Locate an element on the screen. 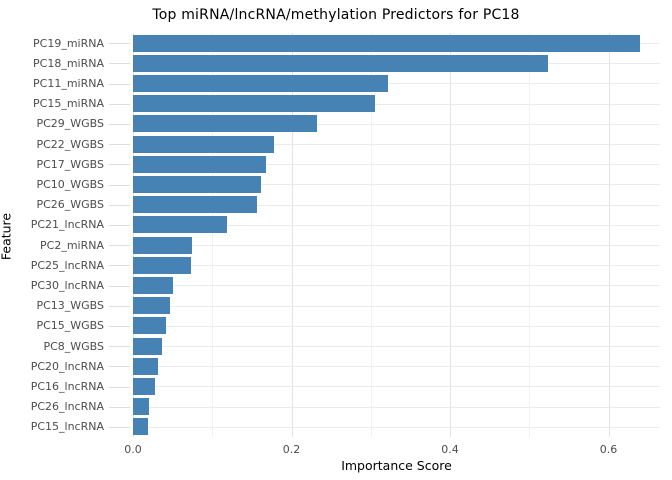 The width and height of the screenshot is (672, 480). y-tick-label: PC15_miRNA is located at coordinates (68, 104).